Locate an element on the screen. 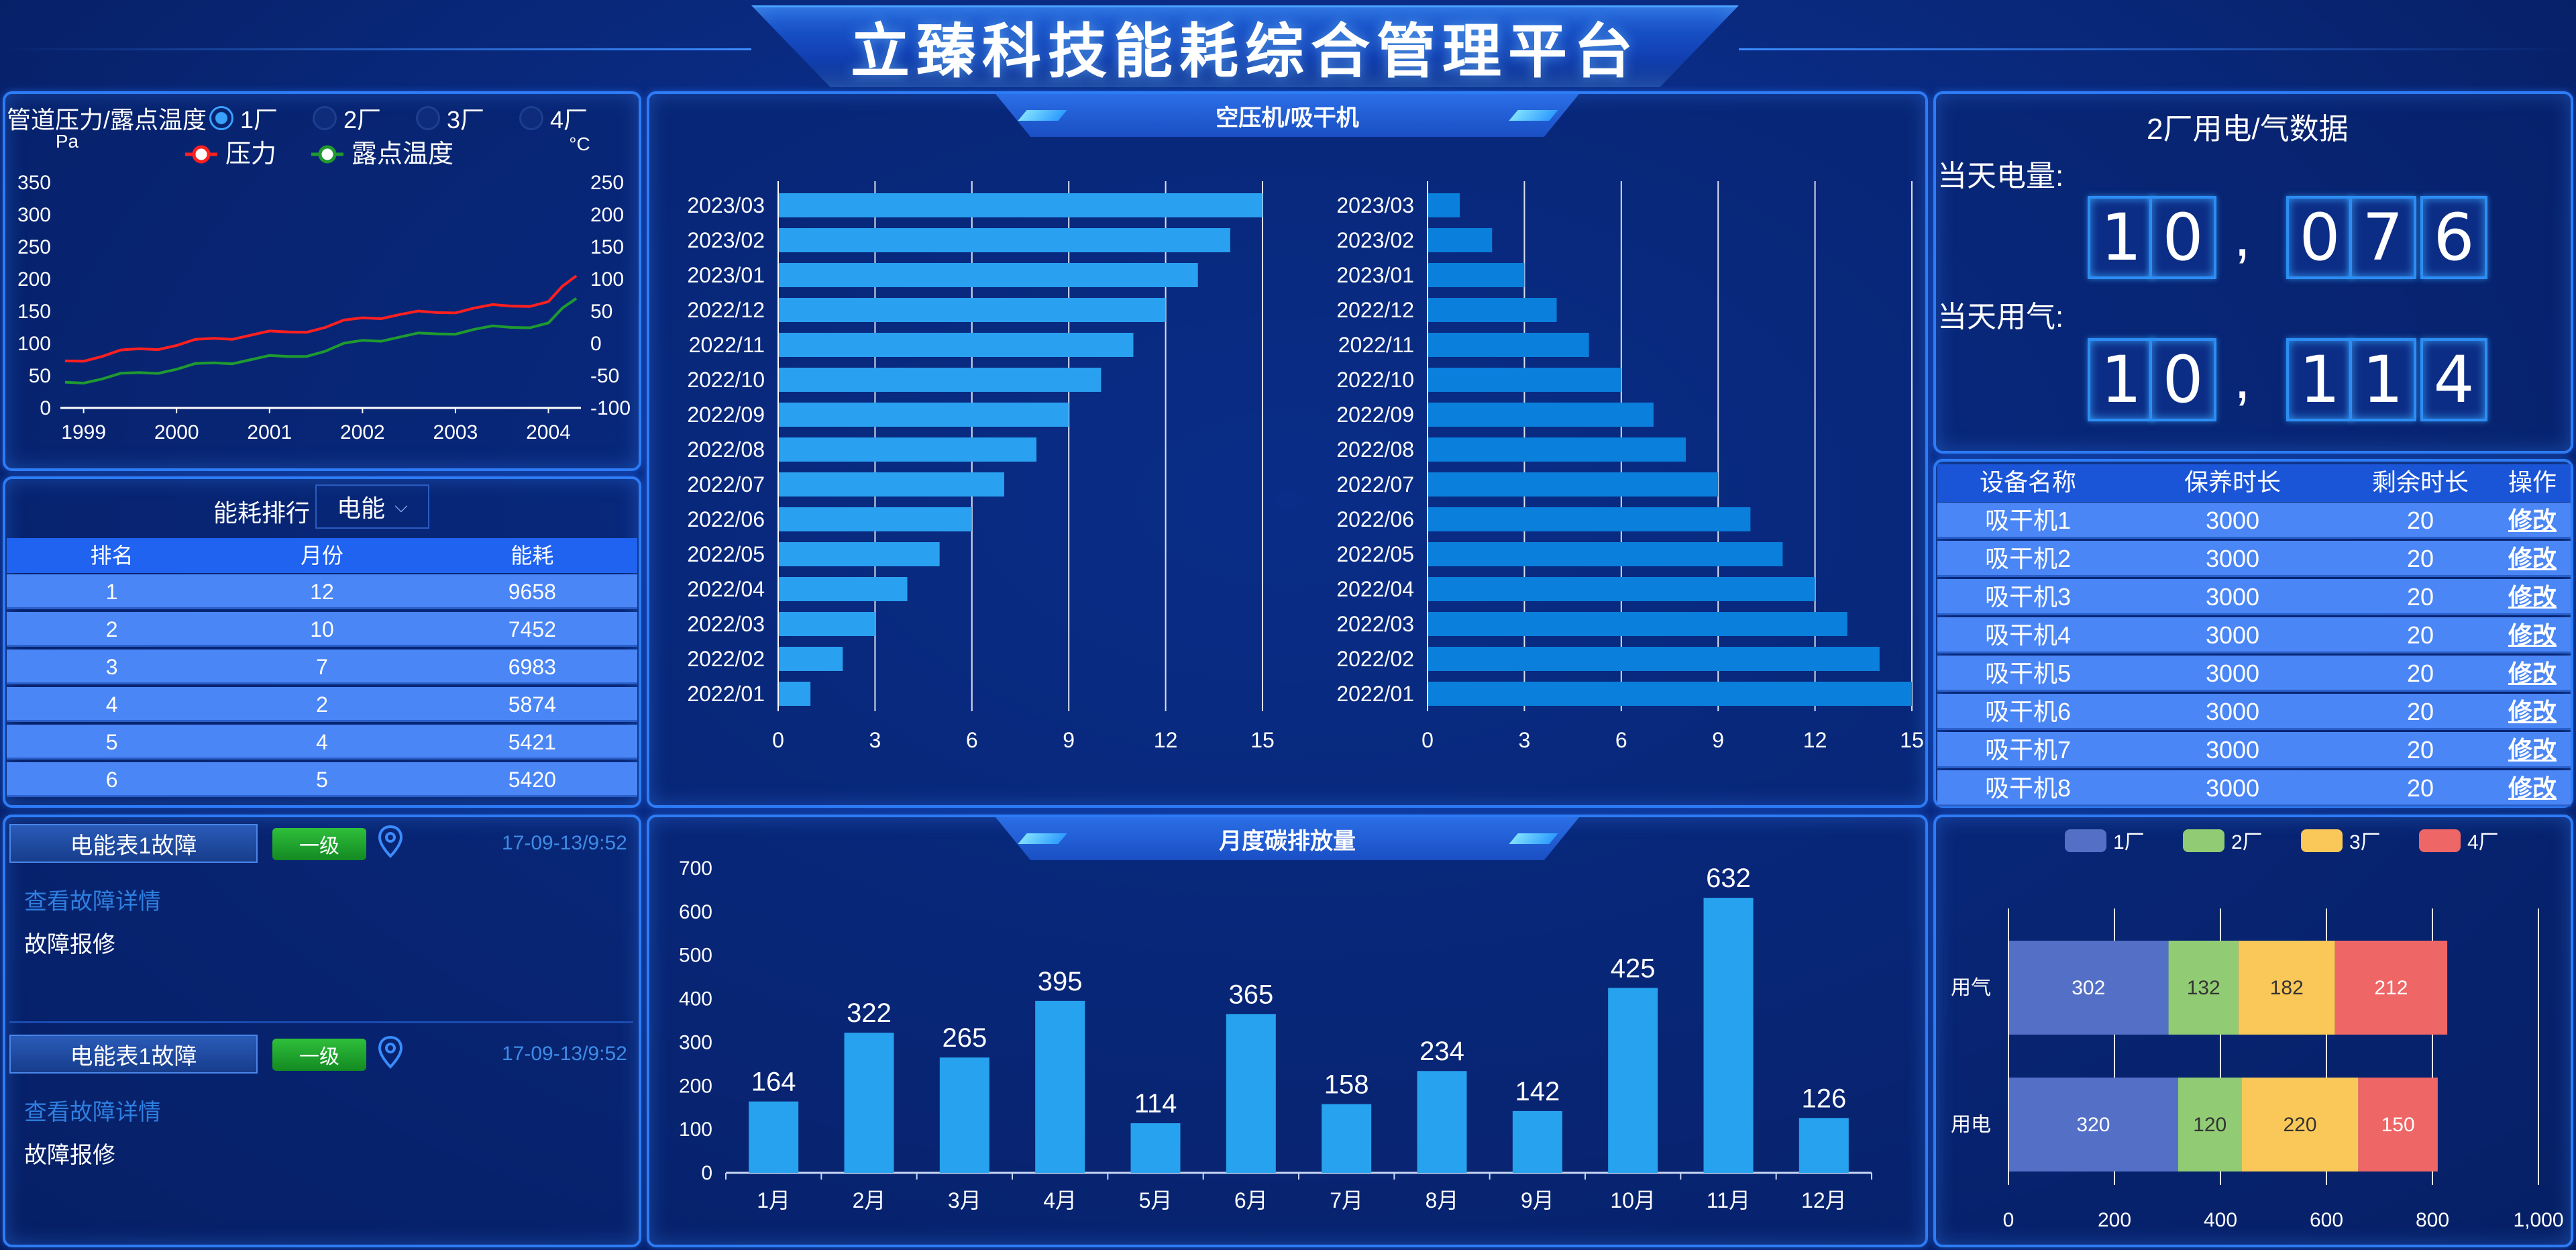  category-label: 2022/12 is located at coordinates (726, 310).